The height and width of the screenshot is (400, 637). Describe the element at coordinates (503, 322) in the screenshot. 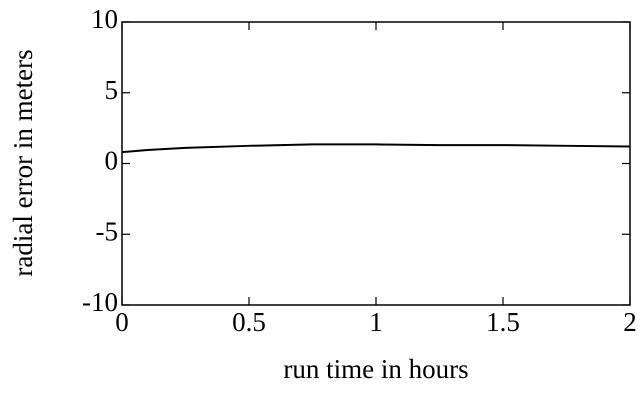

I see `x-tick-label: 1.5` at that location.